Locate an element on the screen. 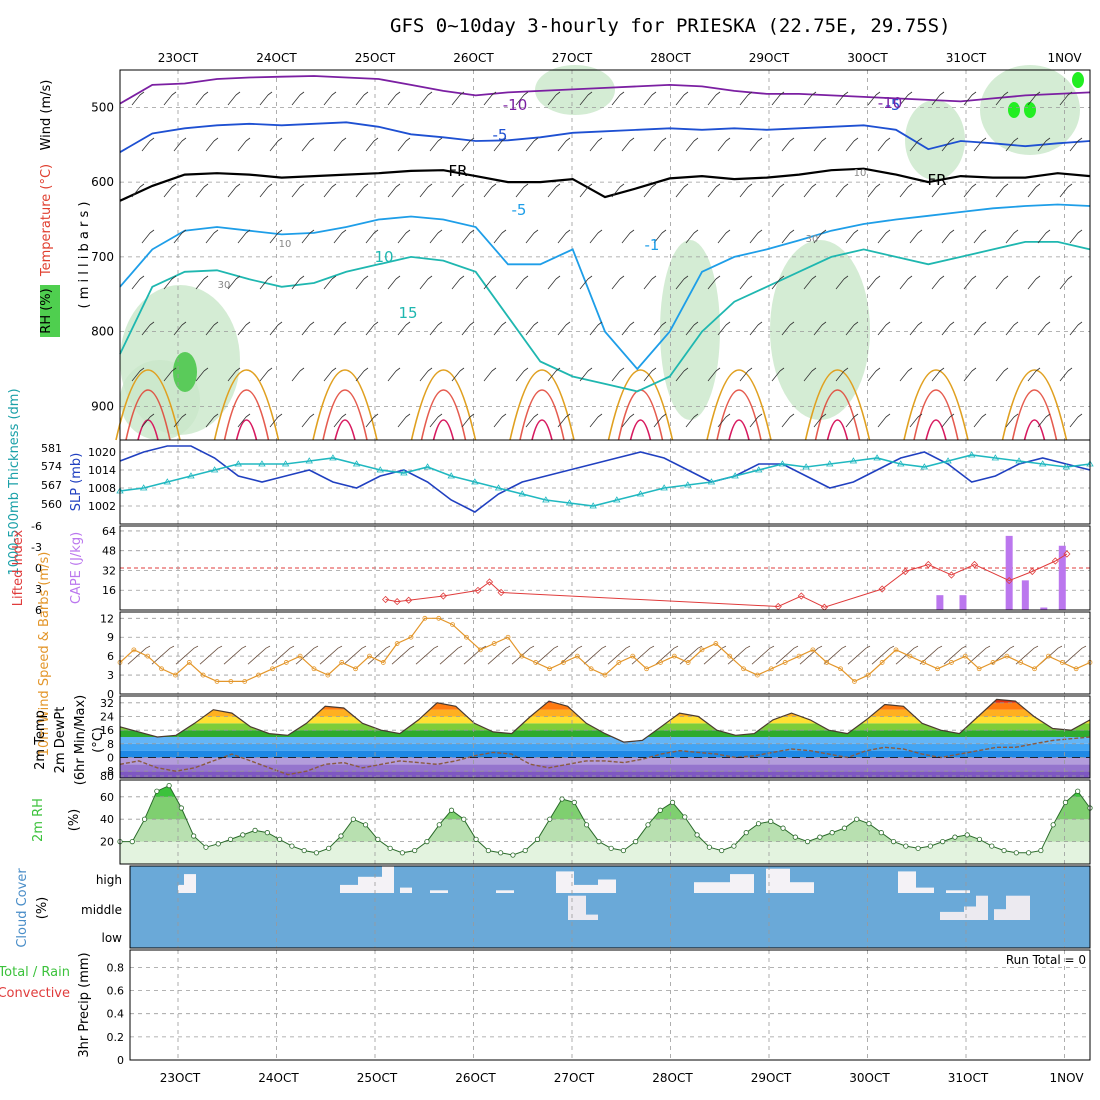  temp-contour-red is located at coordinates (936, 415).